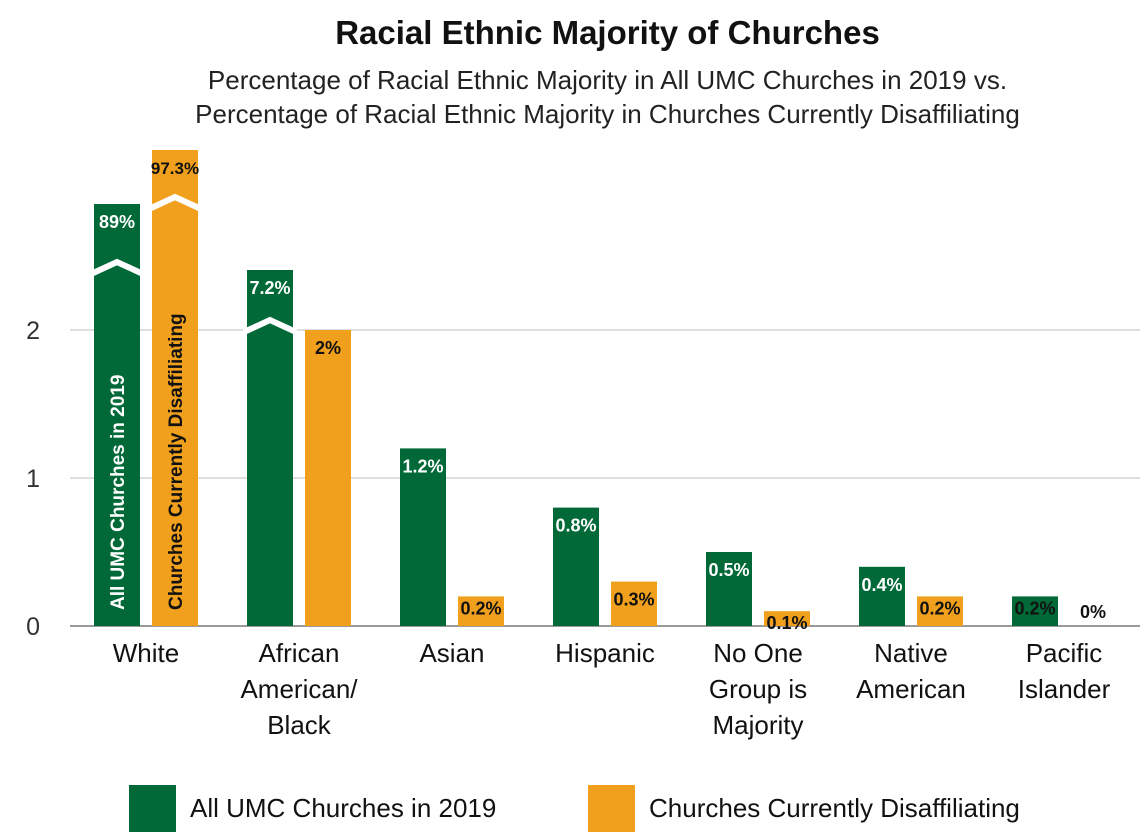 The image size is (1145, 835). What do you see at coordinates (911, 689) in the screenshot?
I see `x-category-label-line: American` at bounding box center [911, 689].